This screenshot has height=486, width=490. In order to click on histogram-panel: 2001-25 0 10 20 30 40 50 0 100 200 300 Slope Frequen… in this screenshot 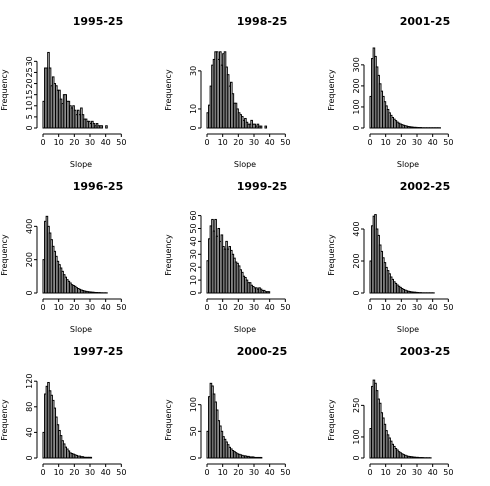, I will do `click(390, 92)`.